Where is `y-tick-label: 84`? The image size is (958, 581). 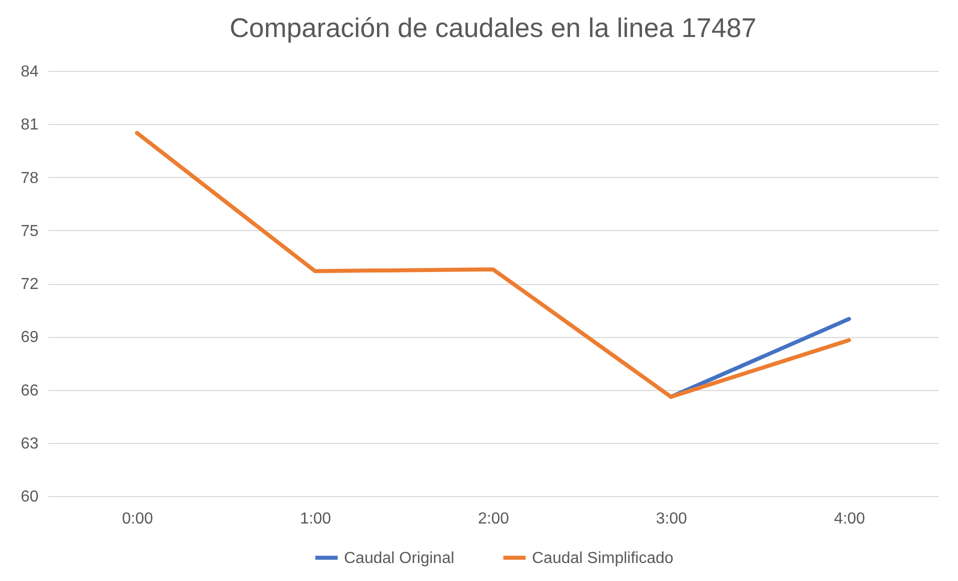 y-tick-label: 84 is located at coordinates (29, 72).